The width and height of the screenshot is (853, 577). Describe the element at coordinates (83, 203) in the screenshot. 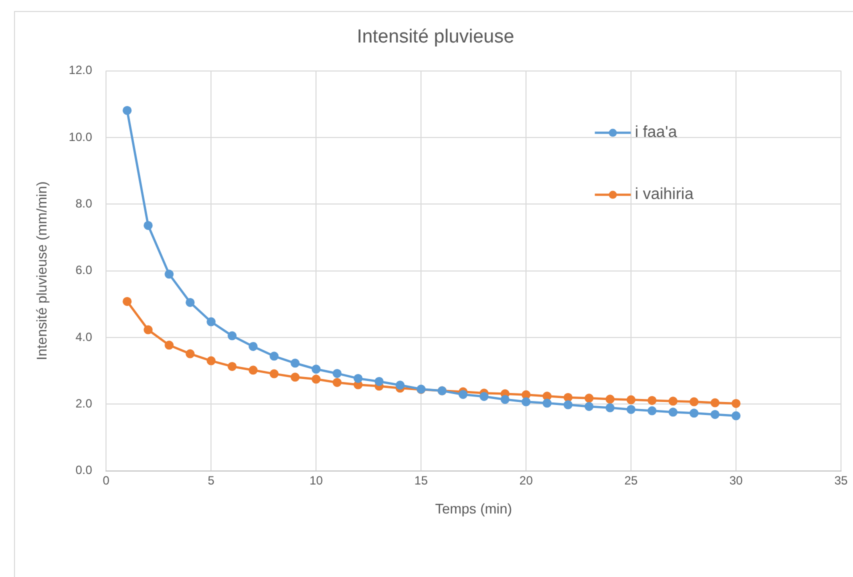

I see `y-tick-label: 8.0` at that location.